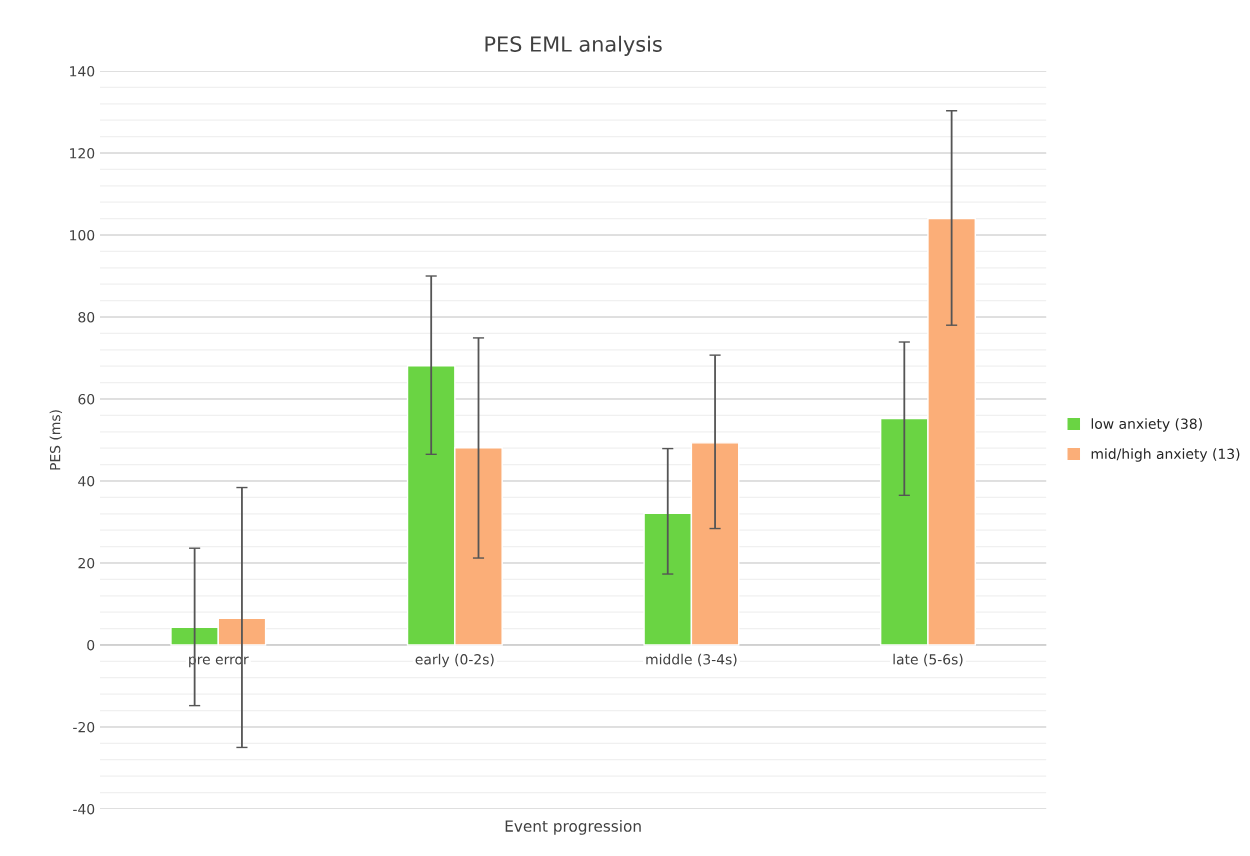  I want to click on y-tick-label: 140, so click(82, 71).